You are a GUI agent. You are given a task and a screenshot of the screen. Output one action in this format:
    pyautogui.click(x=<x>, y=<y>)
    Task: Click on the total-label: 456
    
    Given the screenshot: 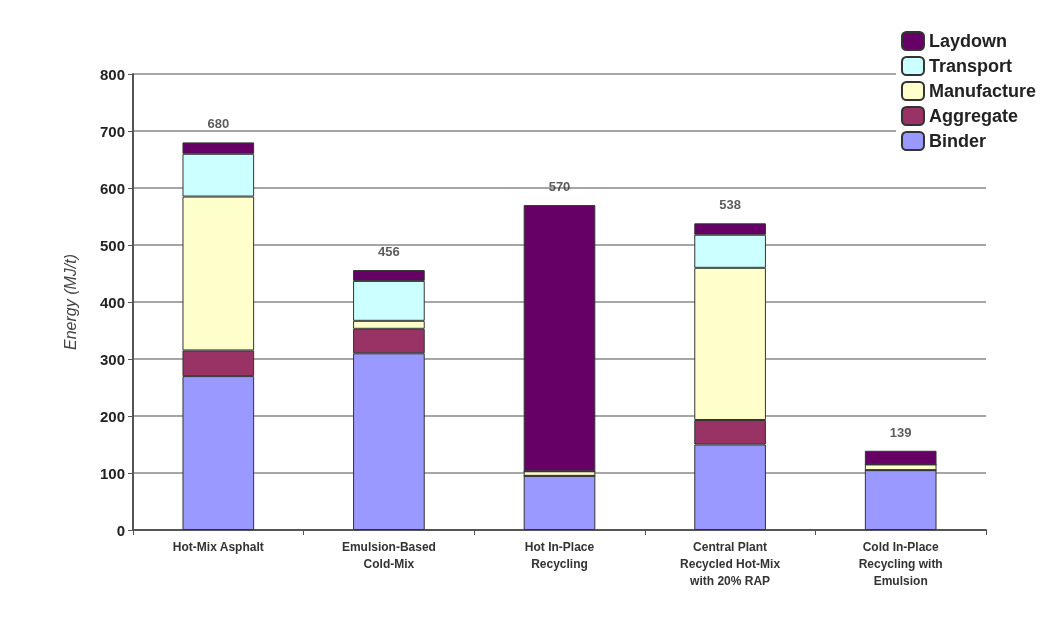 What is the action you would take?
    pyautogui.click(x=389, y=252)
    